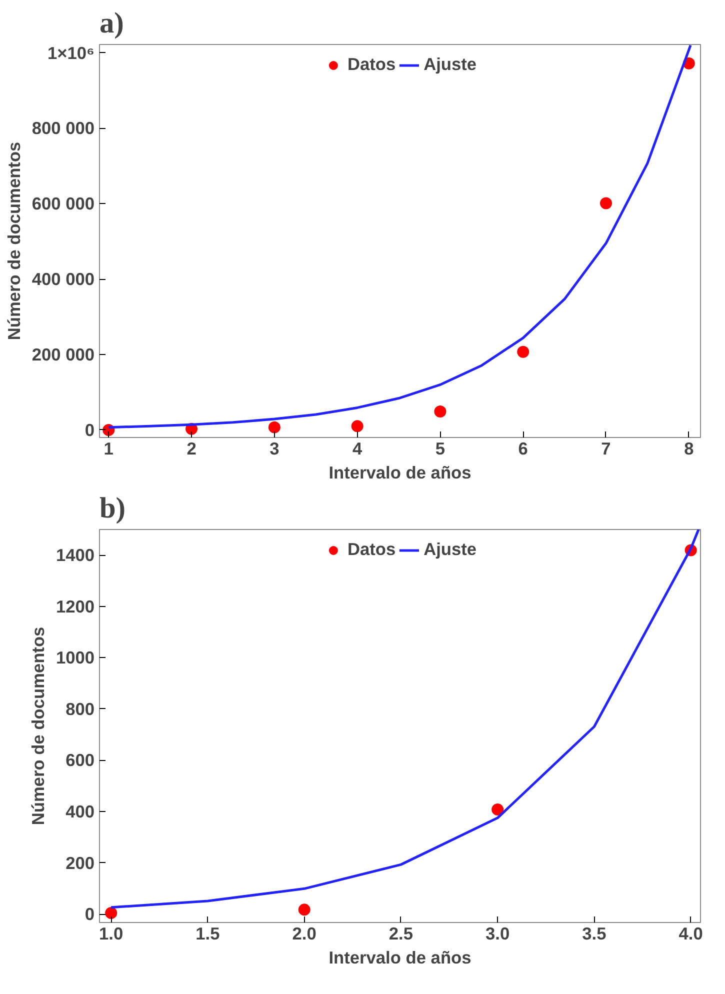 The width and height of the screenshot is (725, 994). What do you see at coordinates (689, 448) in the screenshot?
I see `x-tick-label: 8` at bounding box center [689, 448].